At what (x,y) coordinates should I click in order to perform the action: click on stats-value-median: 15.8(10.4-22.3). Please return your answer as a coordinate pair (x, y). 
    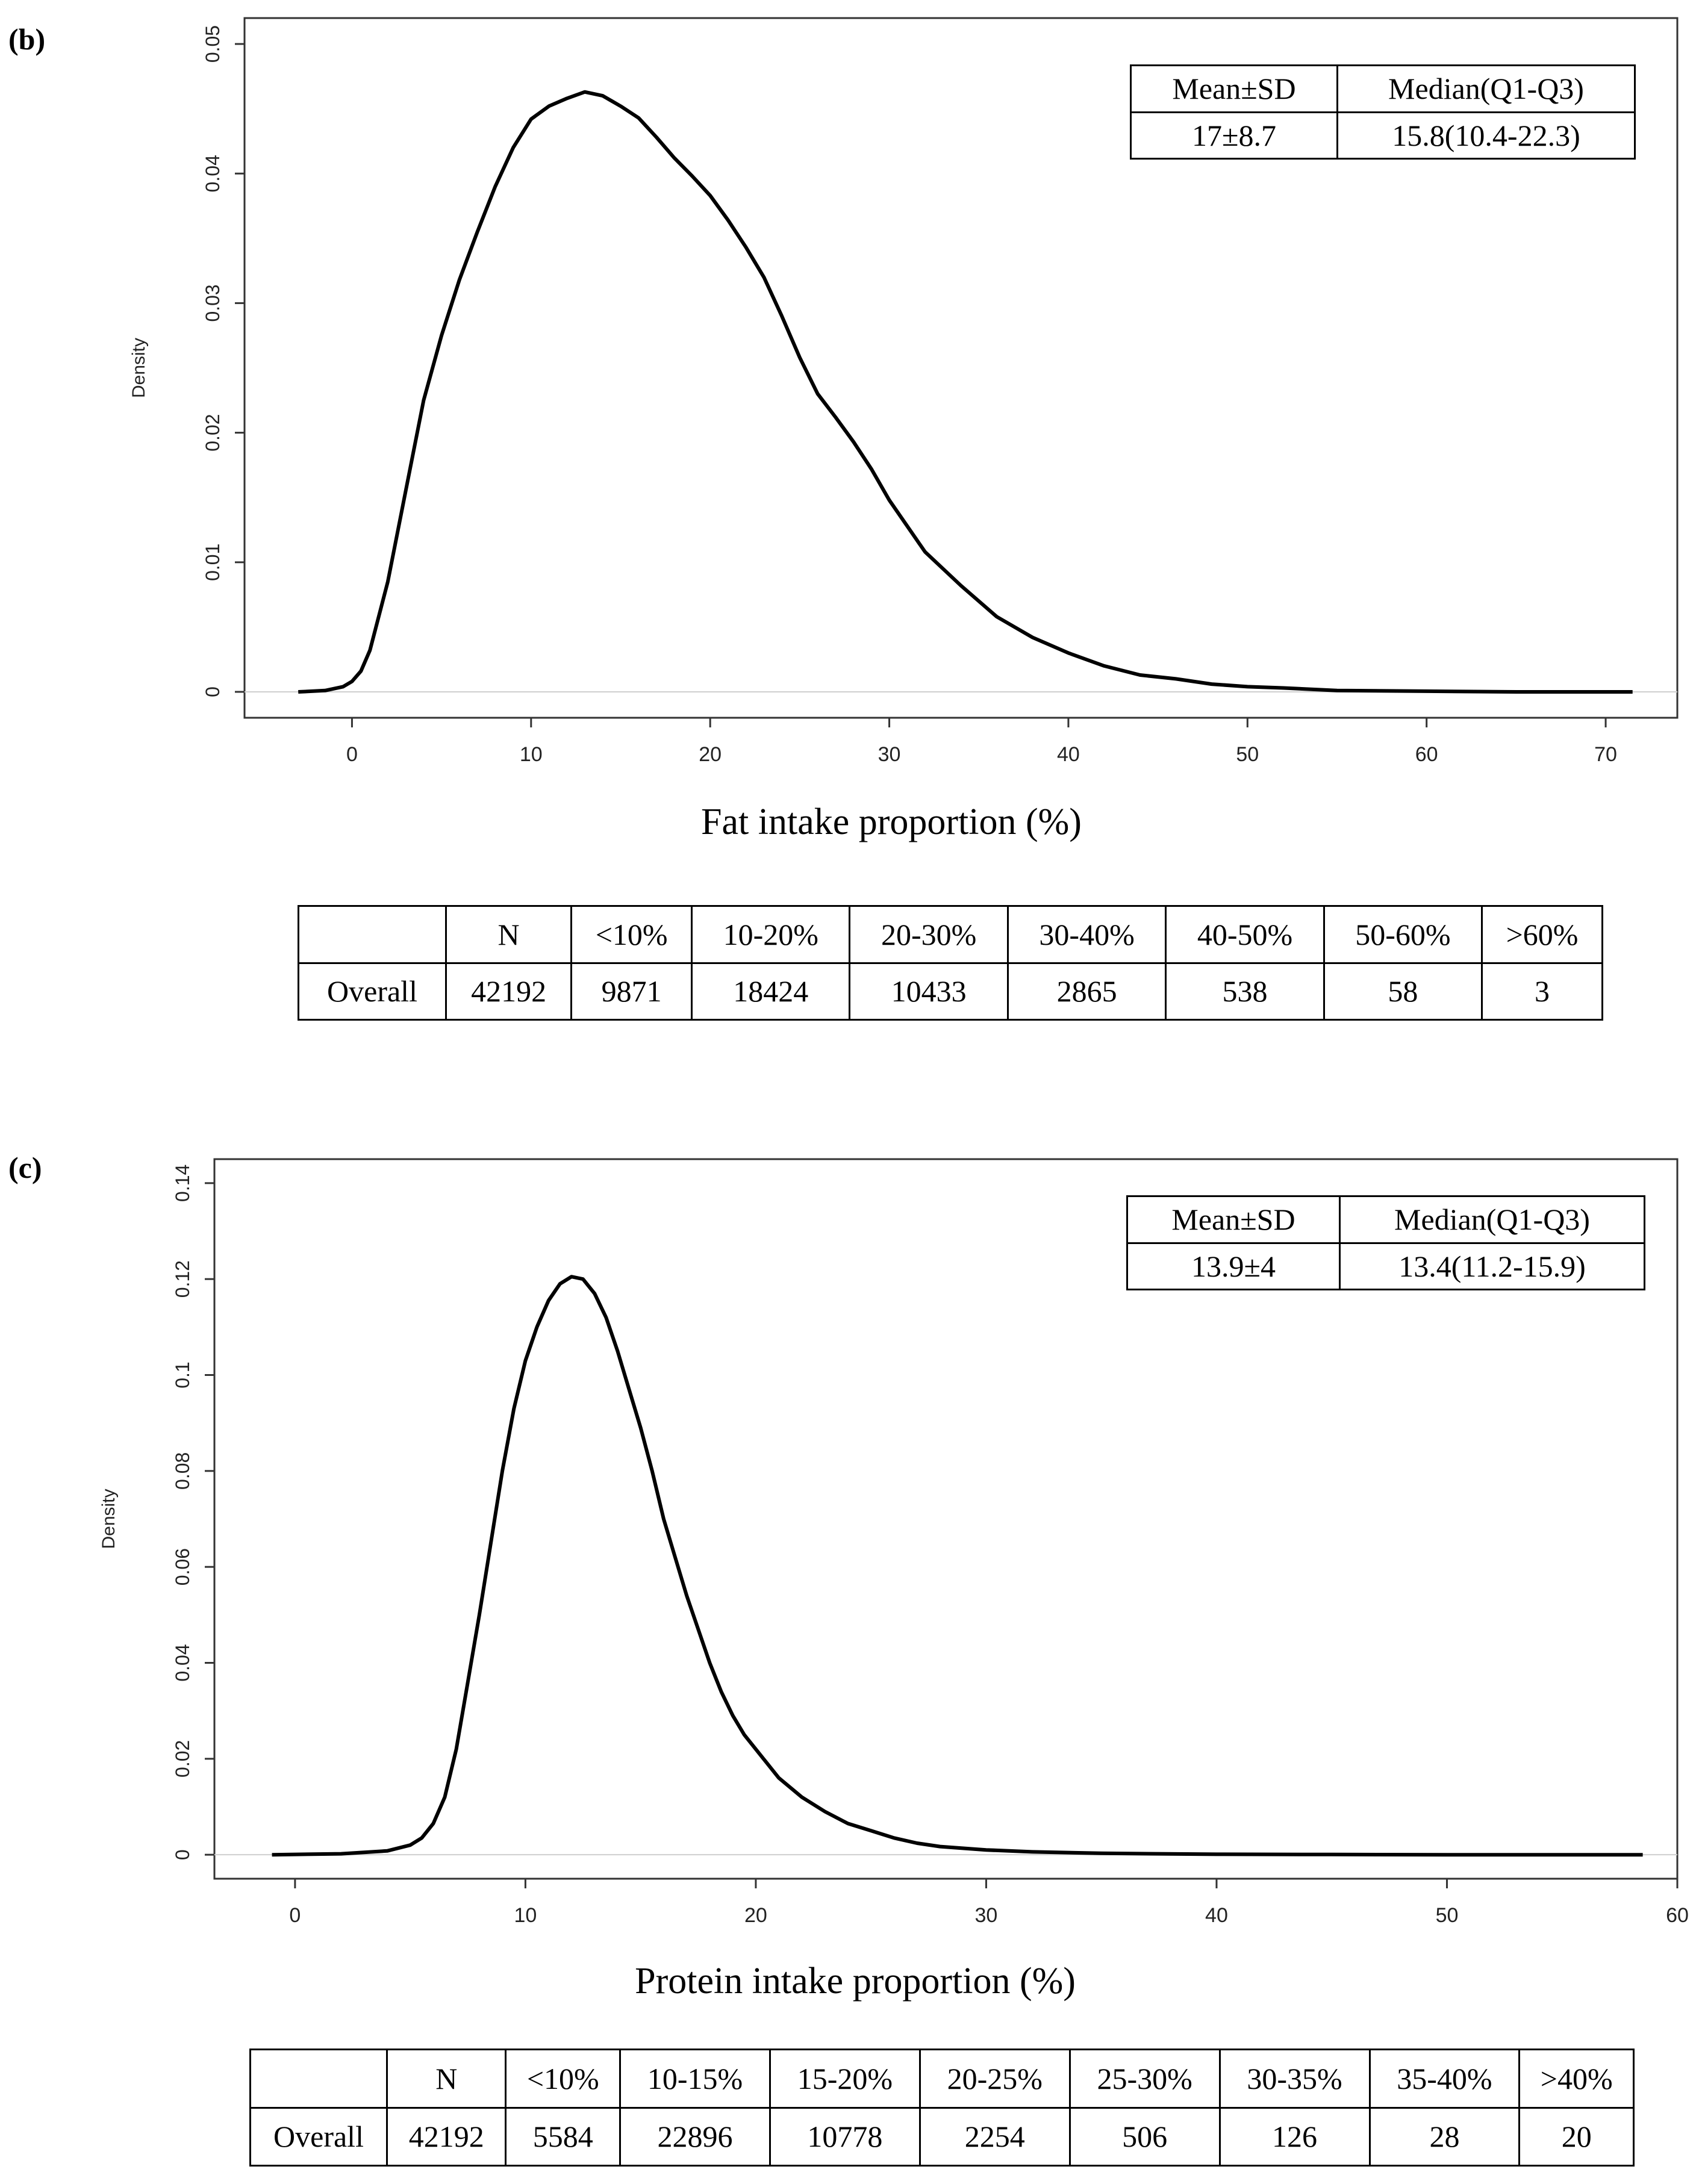
    Looking at the image, I should click on (1486, 135).